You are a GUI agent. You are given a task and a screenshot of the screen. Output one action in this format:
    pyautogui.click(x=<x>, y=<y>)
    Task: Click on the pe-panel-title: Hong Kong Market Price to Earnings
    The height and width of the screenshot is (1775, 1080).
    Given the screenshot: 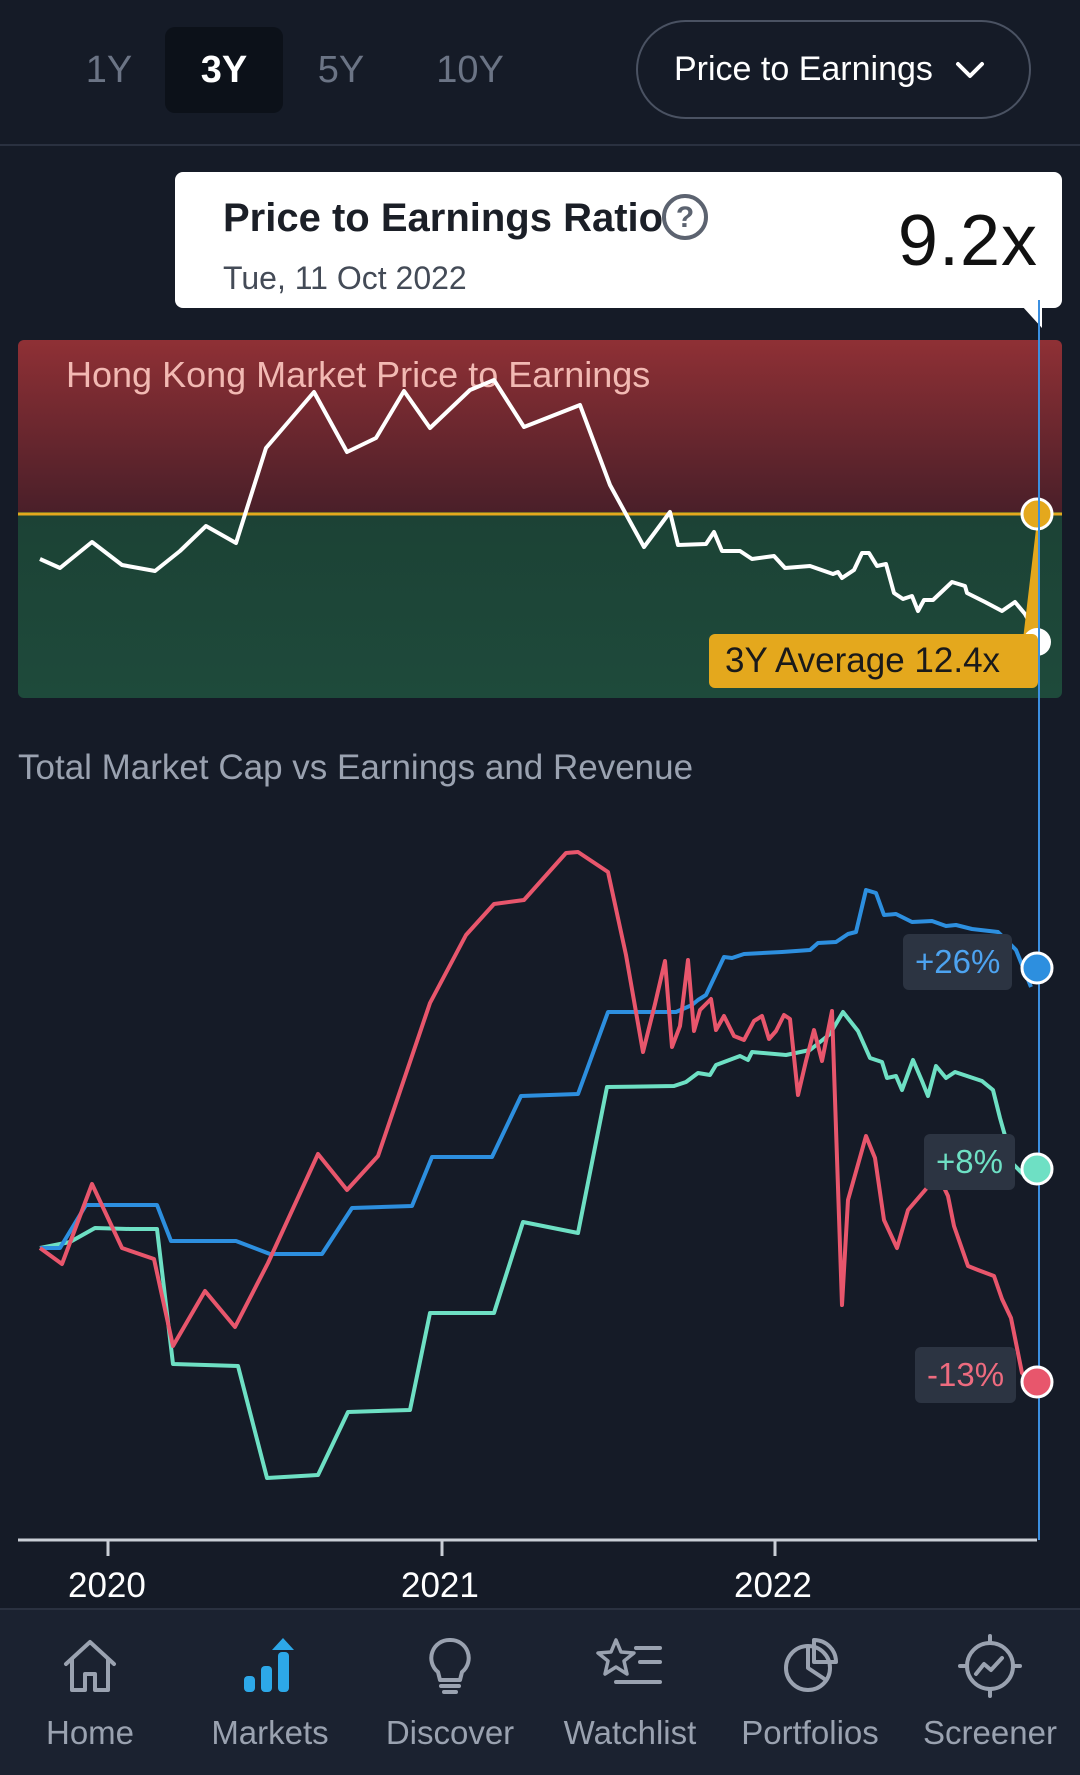 What is the action you would take?
    pyautogui.click(x=358, y=374)
    